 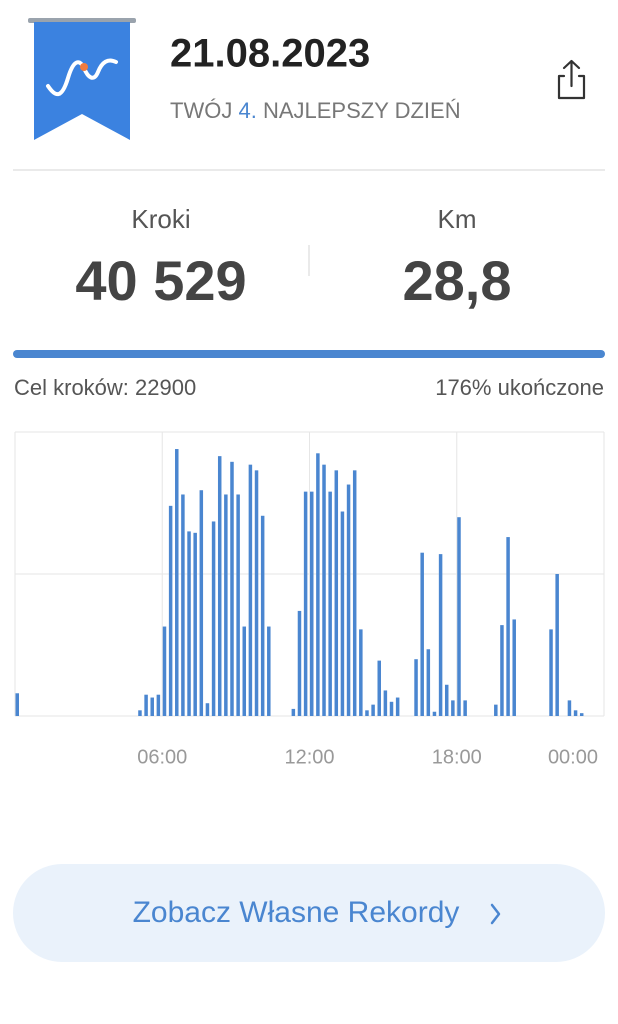 I want to click on x-tick-label: 18:00, so click(x=457, y=757).